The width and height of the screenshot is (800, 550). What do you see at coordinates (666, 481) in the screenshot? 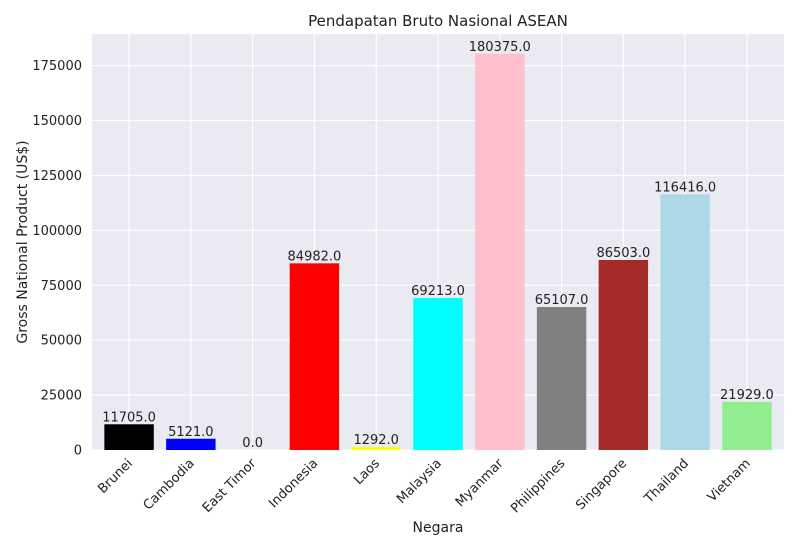
I see `x-tick-label: Thailand` at bounding box center [666, 481].